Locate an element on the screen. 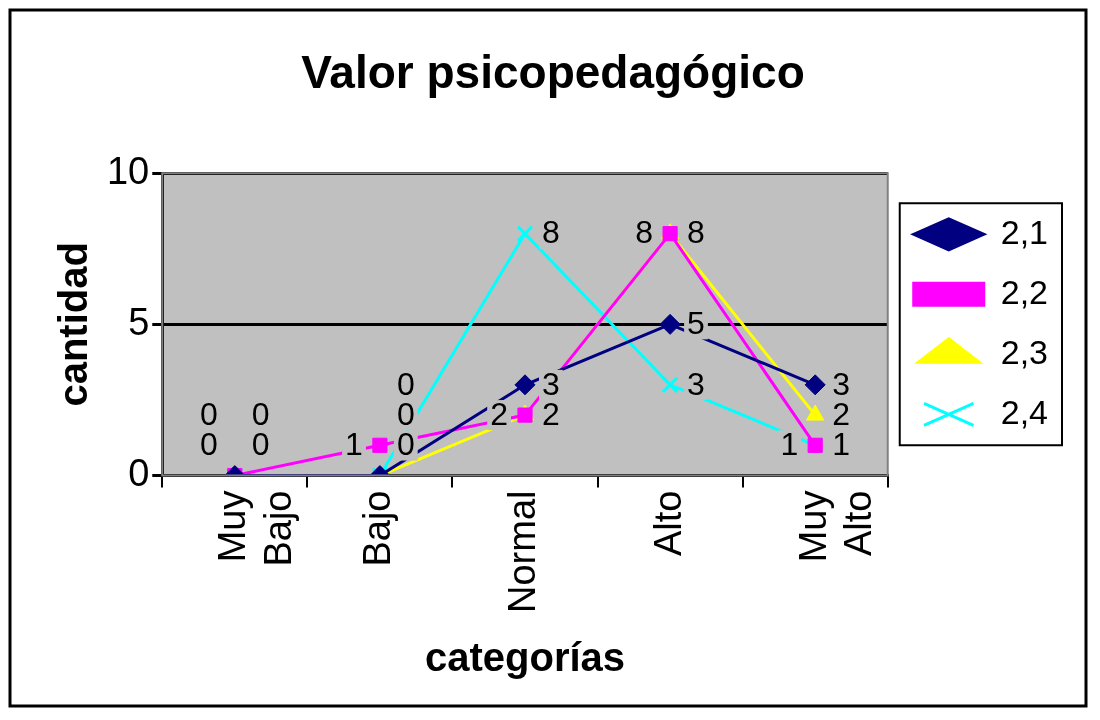 The image size is (1100, 720). y-tick-label: 10 is located at coordinates (128, 170).